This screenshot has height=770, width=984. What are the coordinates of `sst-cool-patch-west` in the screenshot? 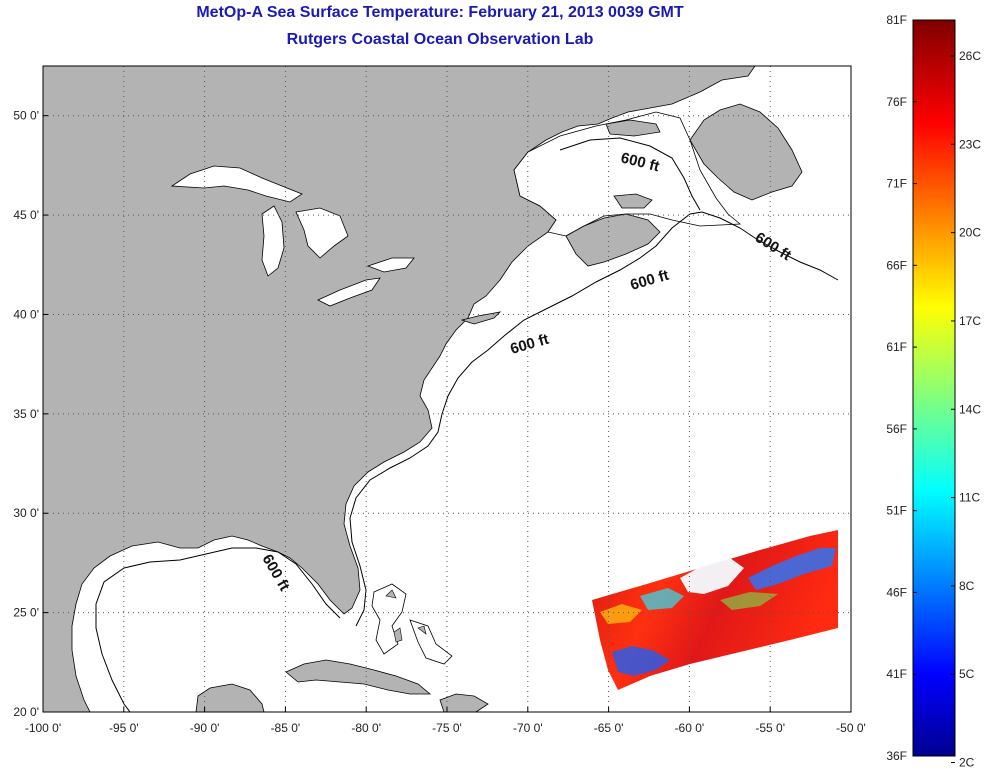 It's located at (641, 661).